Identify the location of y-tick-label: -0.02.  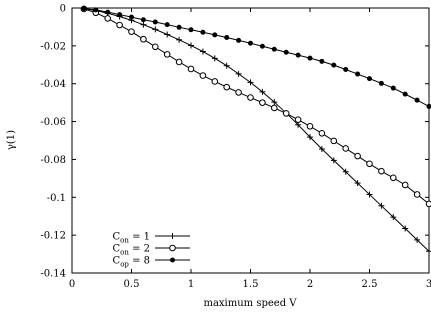
(53, 46).